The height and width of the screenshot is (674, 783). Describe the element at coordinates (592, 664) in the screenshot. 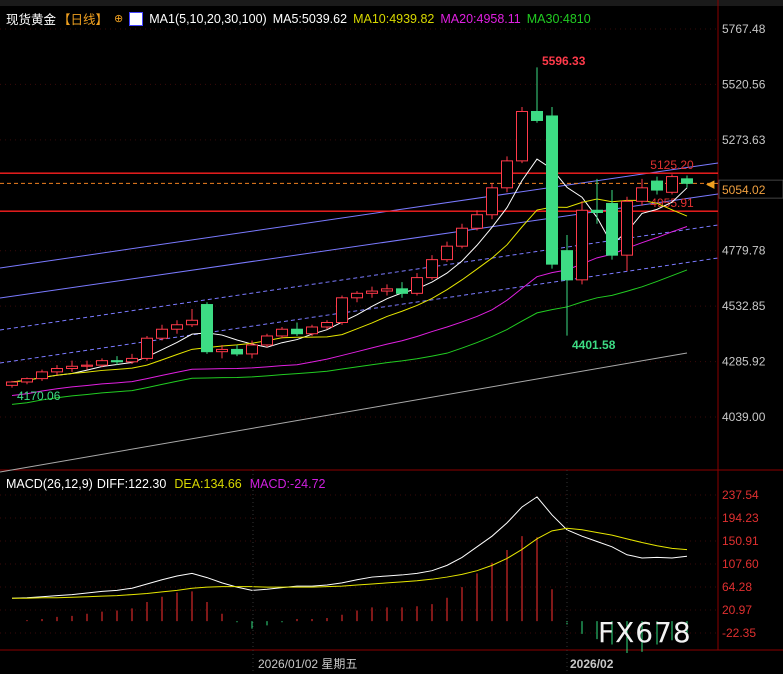

I see `date-label: 2026/02` at that location.